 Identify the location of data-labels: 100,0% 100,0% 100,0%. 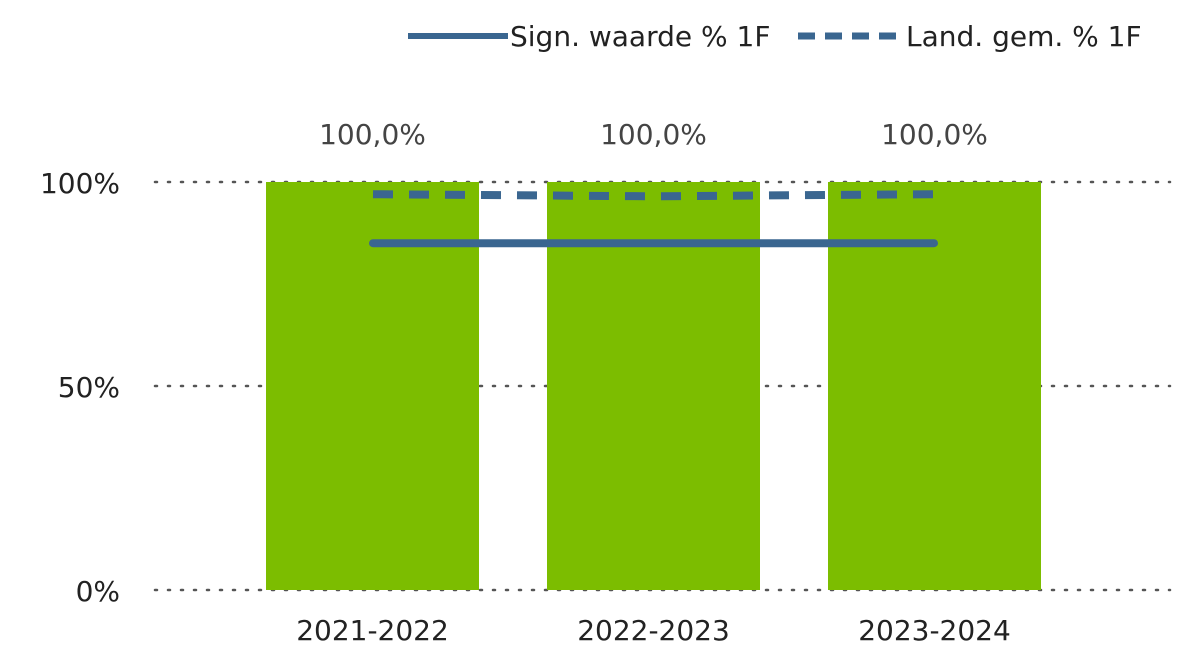
(653, 134).